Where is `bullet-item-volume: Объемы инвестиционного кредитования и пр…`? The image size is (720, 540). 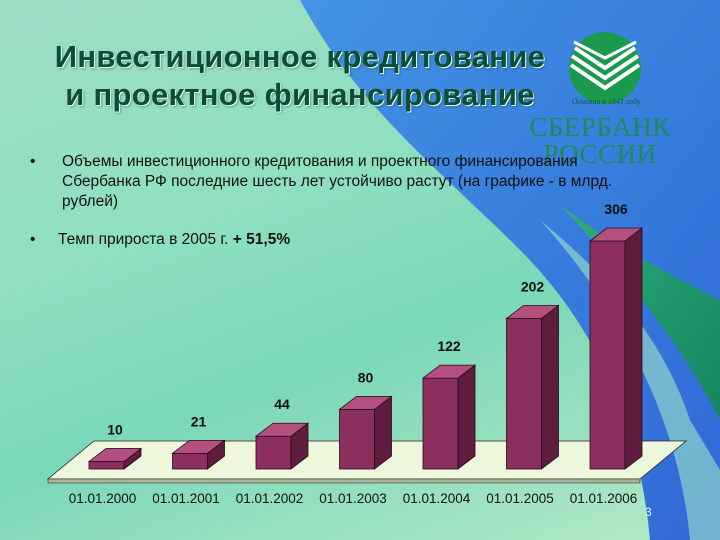 bullet-item-volume: Объемы инвестиционного кредитования и пр… is located at coordinates (325, 182).